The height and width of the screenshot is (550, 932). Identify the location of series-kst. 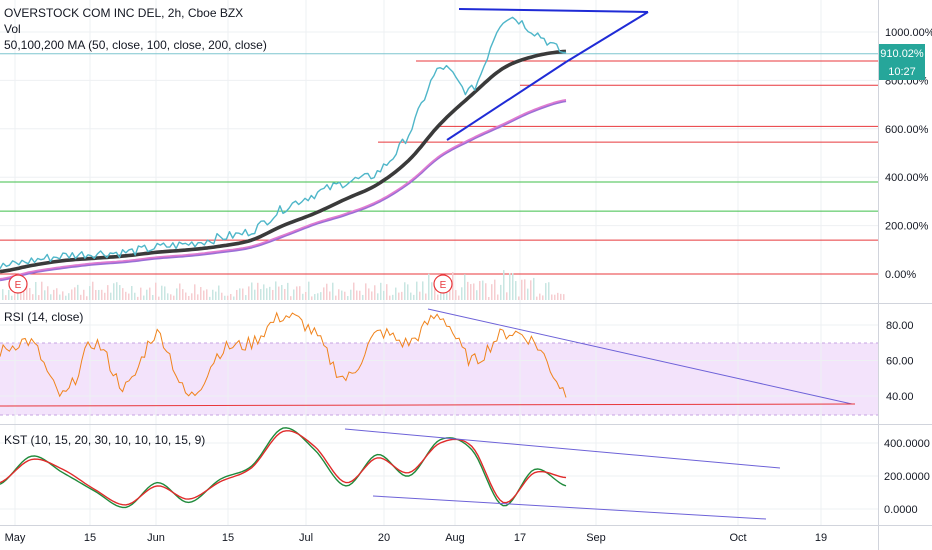
(283, 468).